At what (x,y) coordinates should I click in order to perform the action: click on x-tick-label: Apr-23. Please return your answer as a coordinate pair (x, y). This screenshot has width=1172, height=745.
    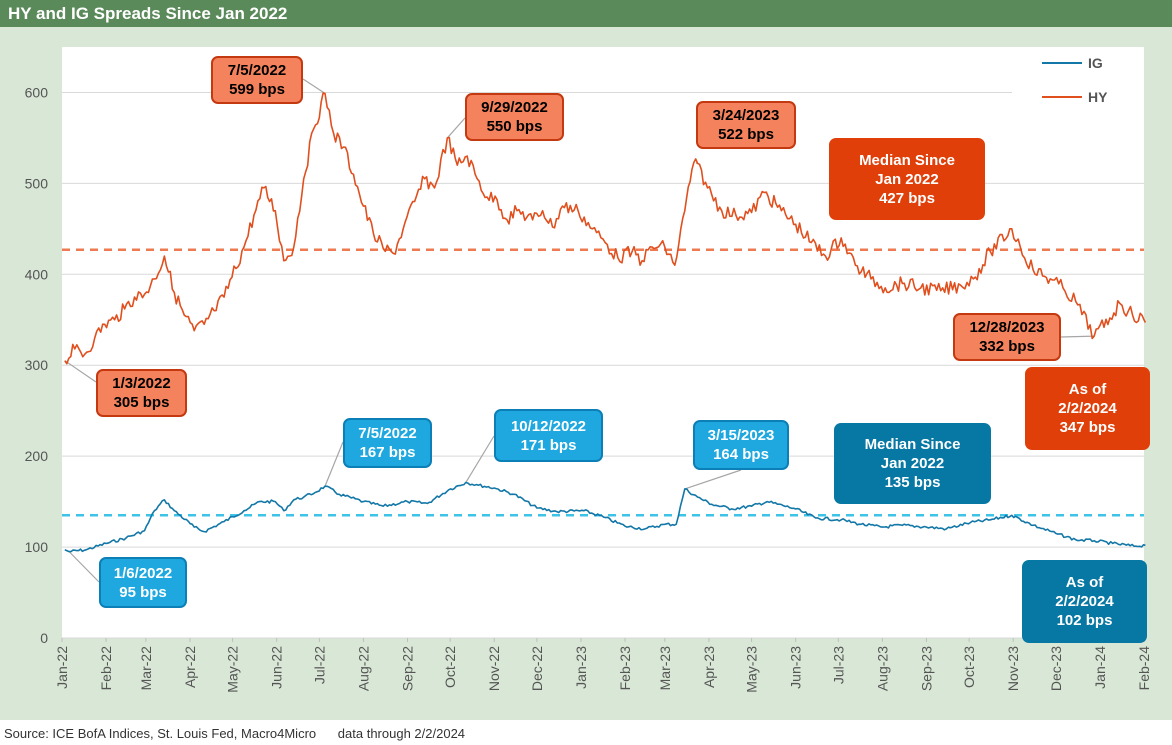
    Looking at the image, I should click on (709, 667).